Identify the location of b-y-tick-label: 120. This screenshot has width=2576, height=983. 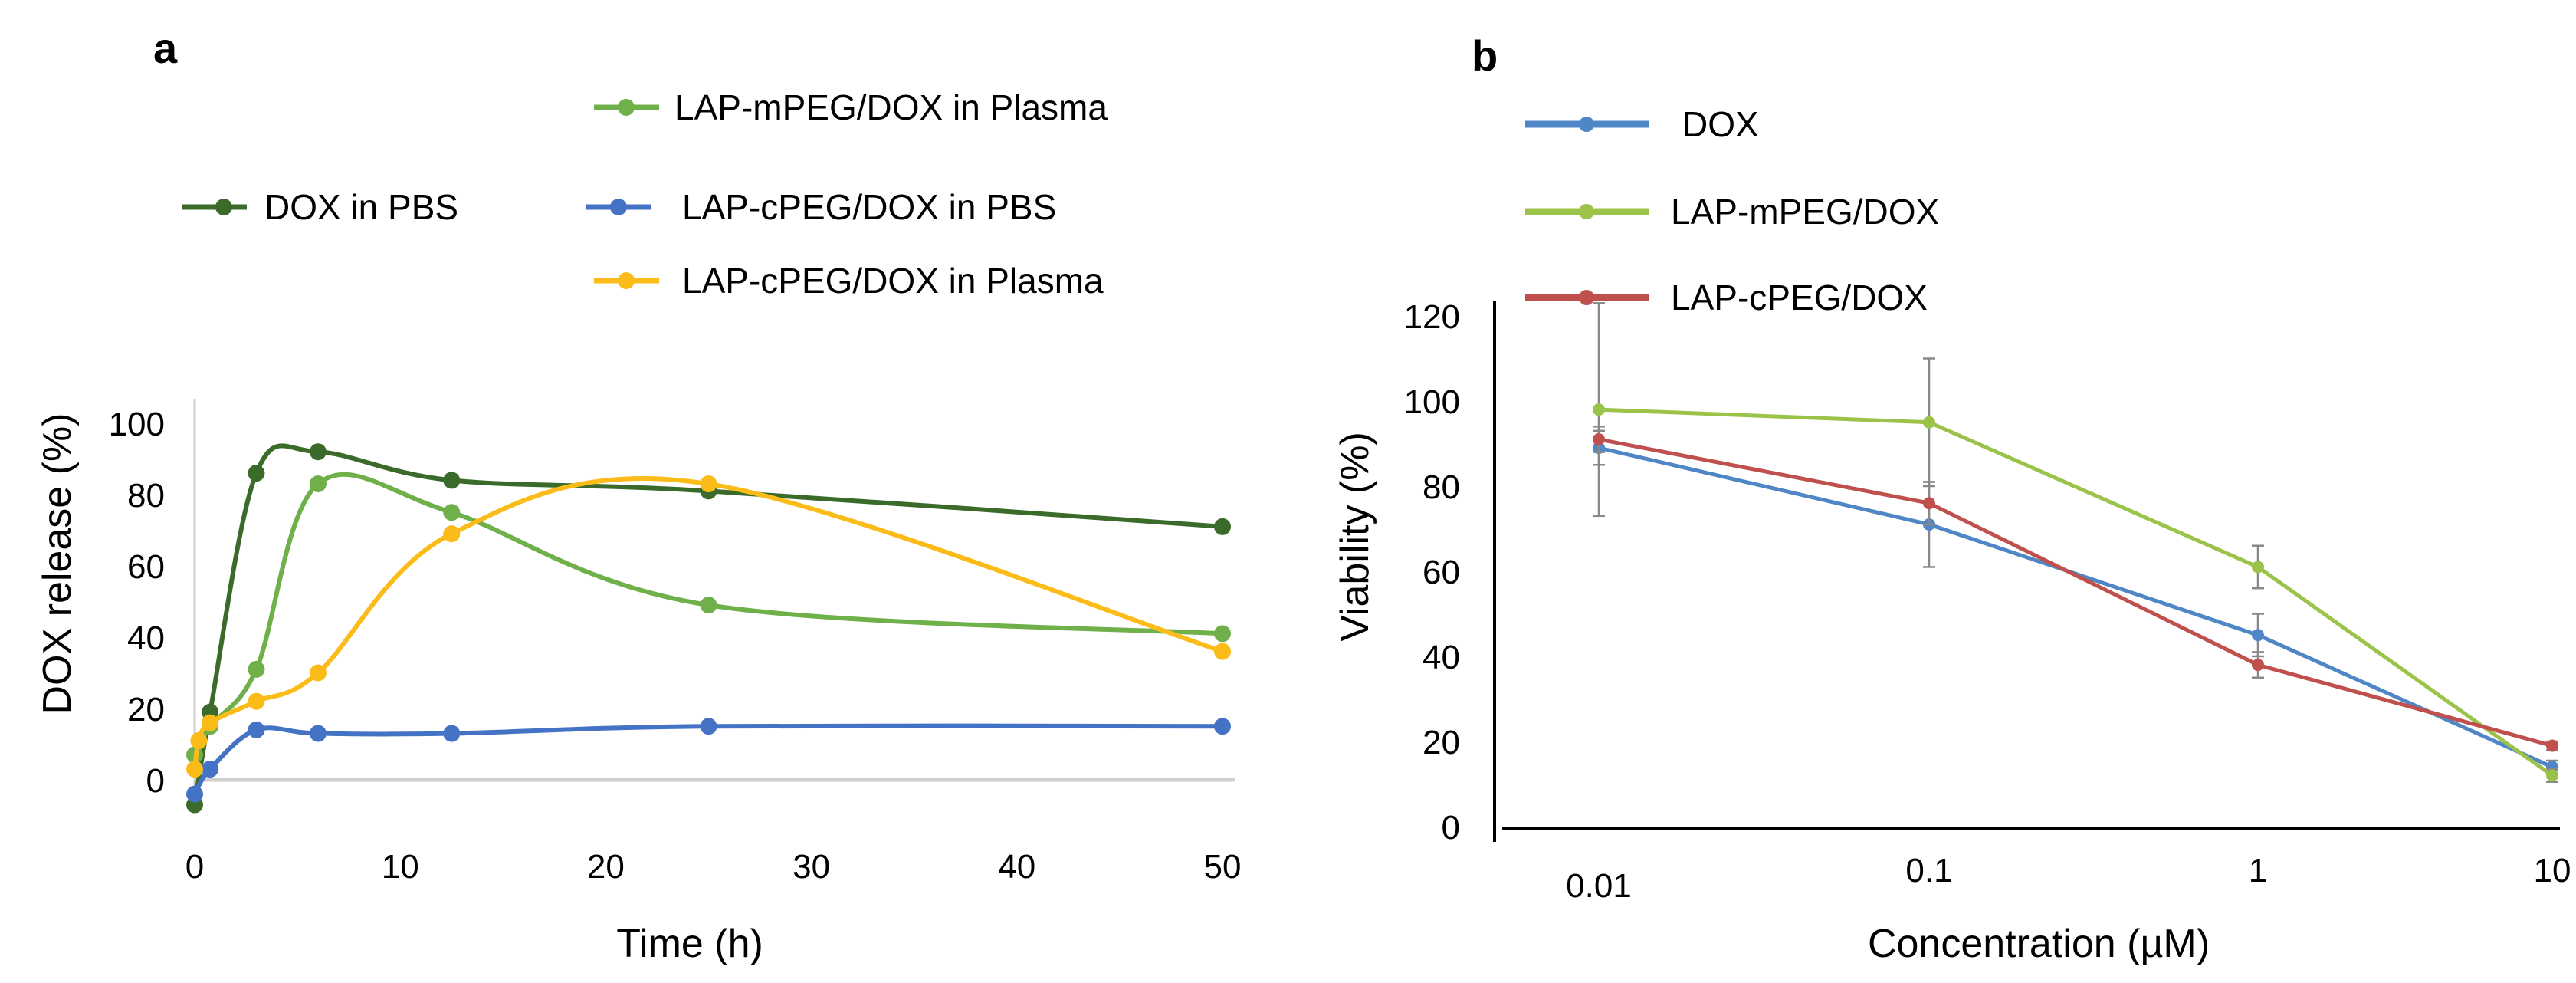
(1432, 317).